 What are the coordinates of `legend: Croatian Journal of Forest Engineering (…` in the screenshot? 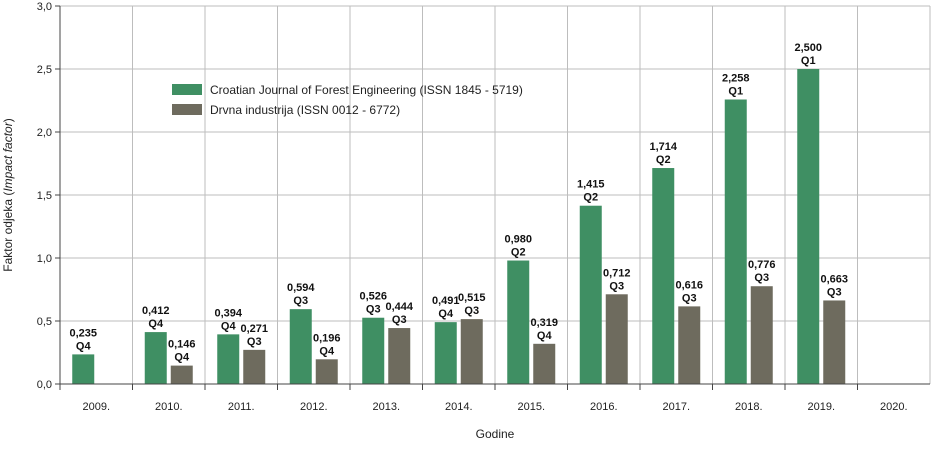 It's located at (347, 100).